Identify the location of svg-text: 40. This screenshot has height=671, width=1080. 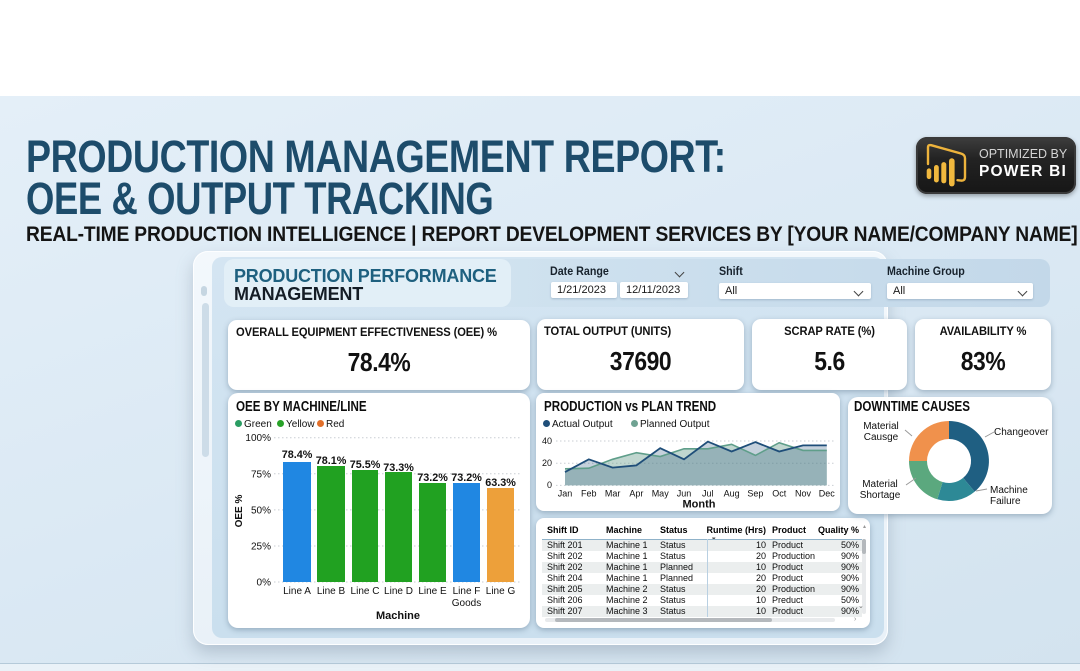
(547, 441).